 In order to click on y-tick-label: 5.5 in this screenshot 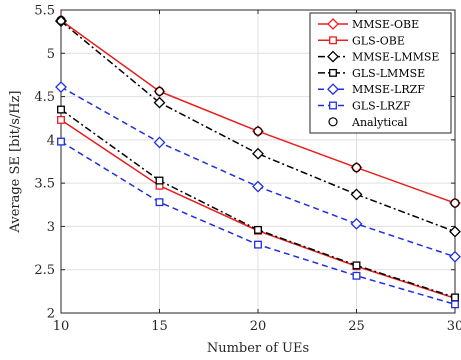, I will do `click(44, 11)`.